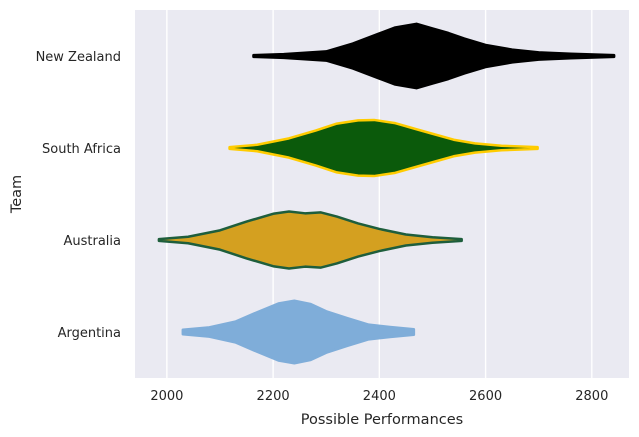  Describe the element at coordinates (81, 149) in the screenshot. I see `y-tick-label: South Africa` at that location.